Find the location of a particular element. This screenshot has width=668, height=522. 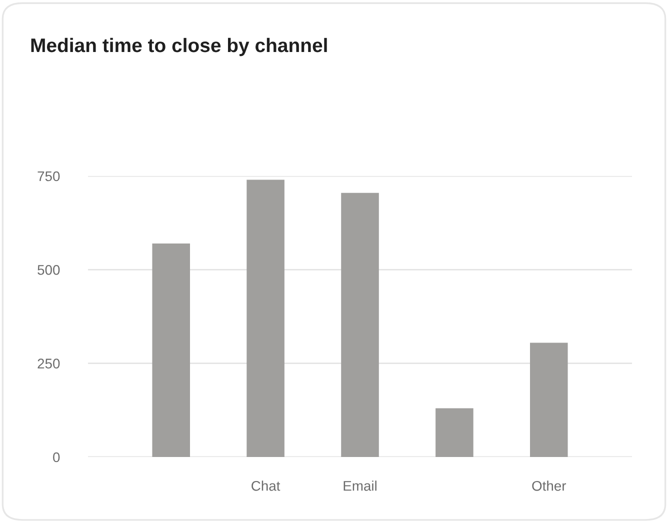

x-tick-label: Email is located at coordinates (360, 485).